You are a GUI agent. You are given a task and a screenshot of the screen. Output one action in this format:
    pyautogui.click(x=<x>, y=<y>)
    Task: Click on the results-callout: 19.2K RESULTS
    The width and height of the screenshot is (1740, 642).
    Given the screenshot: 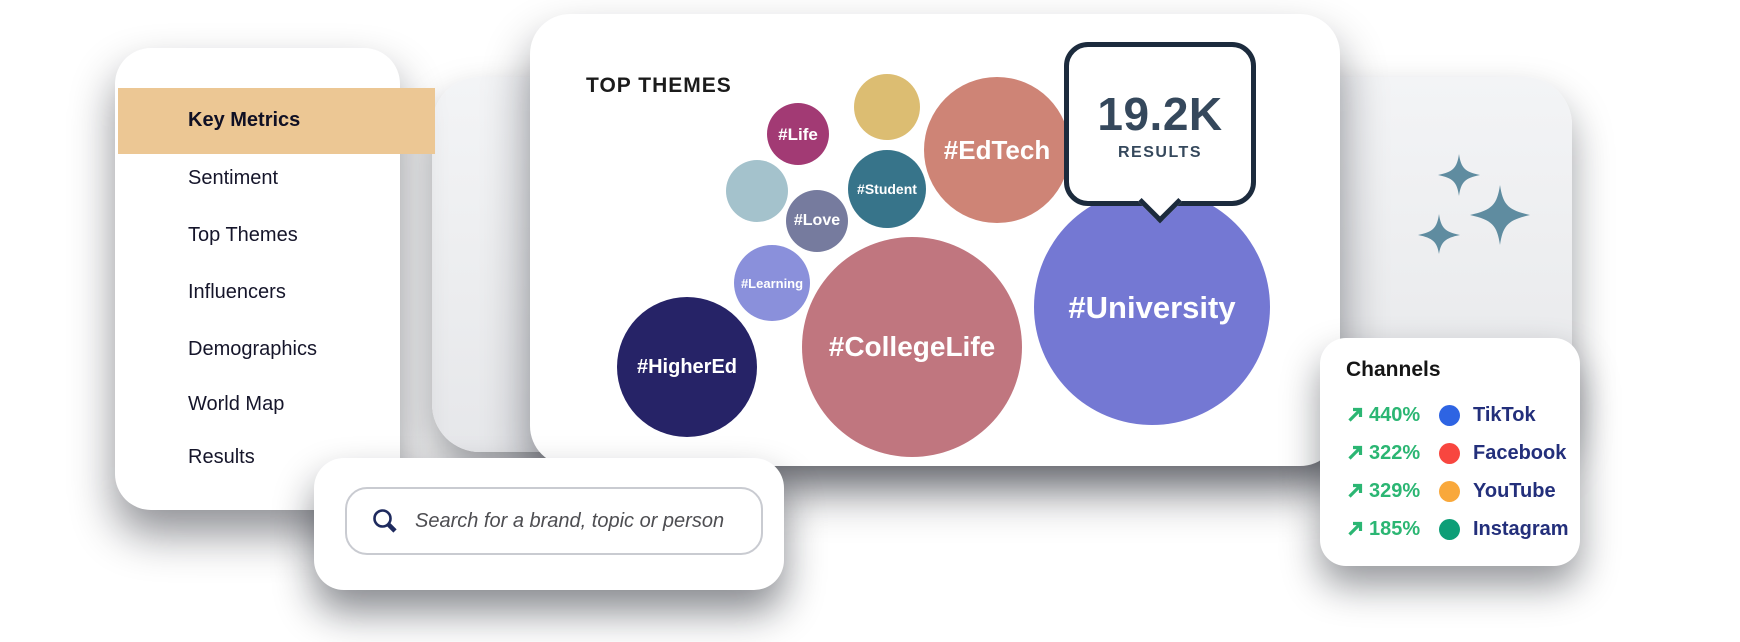 What is the action you would take?
    pyautogui.click(x=1160, y=133)
    